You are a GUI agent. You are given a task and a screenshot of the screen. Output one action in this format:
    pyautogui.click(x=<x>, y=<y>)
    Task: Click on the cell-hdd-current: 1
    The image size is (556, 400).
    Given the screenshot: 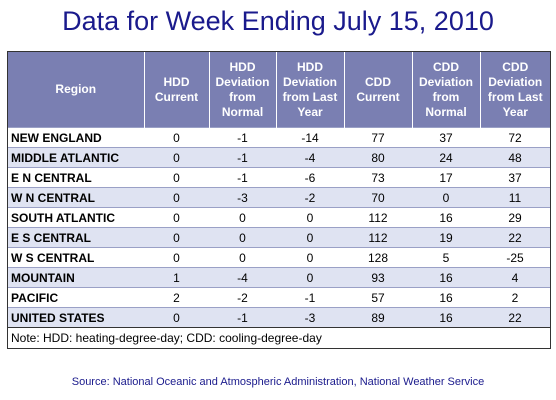 What is the action you would take?
    pyautogui.click(x=176, y=277)
    